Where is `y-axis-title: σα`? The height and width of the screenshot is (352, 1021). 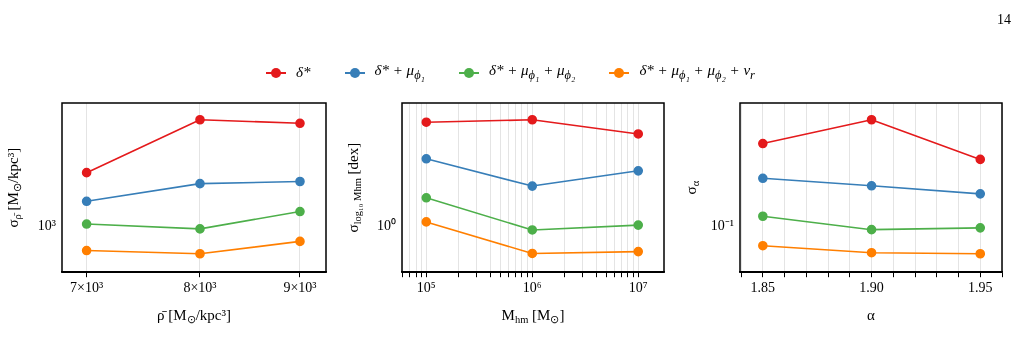 y-axis-title: σα is located at coordinates (692, 187).